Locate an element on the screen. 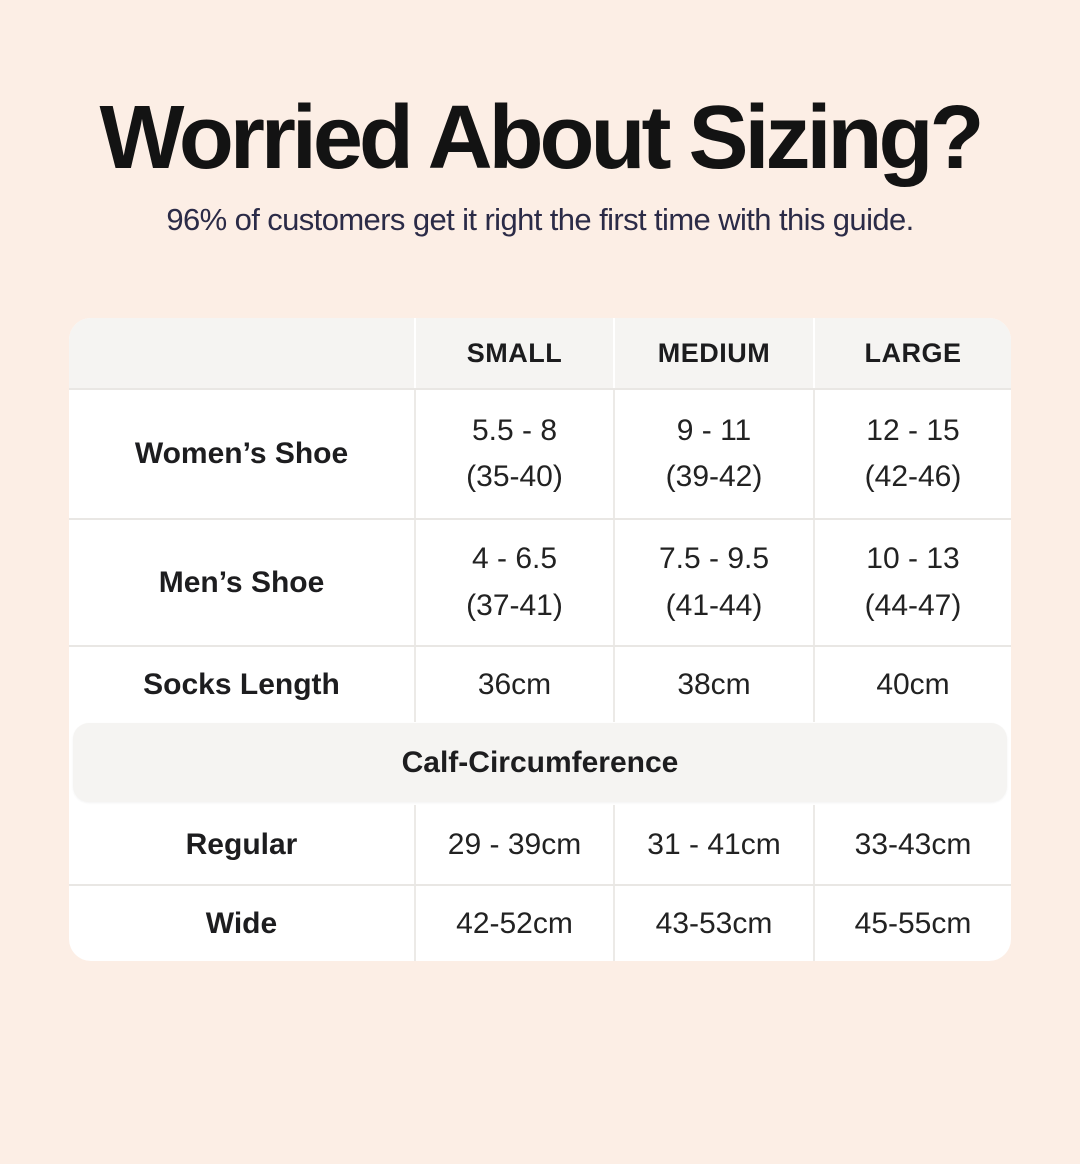 This screenshot has height=1164, width=1080. cell-regular-large: 33-43cm is located at coordinates (912, 845).